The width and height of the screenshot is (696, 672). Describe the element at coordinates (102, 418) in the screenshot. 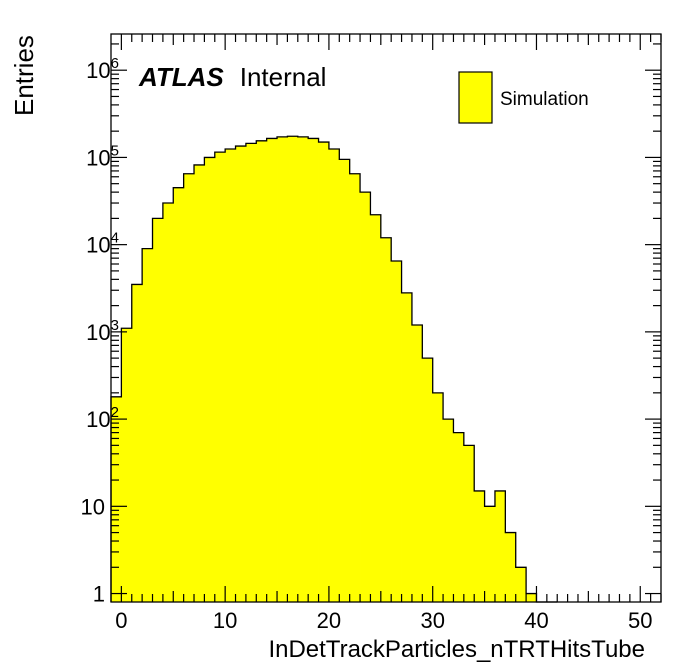

I see `y-tick-label: 10²` at that location.